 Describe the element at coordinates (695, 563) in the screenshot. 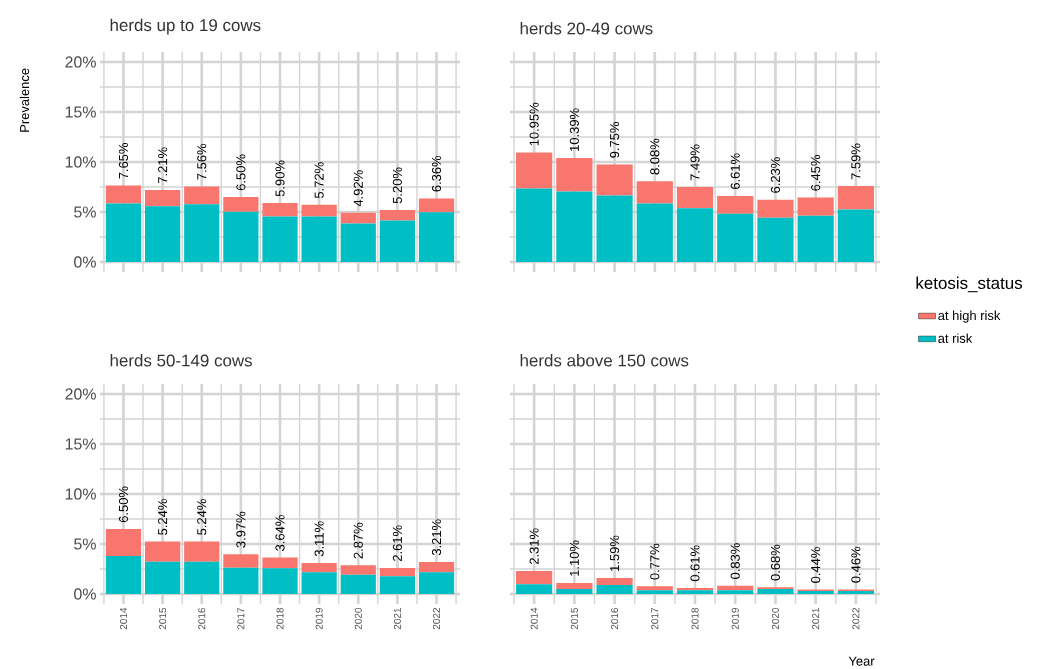

I see `total-label: 0.61%` at that location.